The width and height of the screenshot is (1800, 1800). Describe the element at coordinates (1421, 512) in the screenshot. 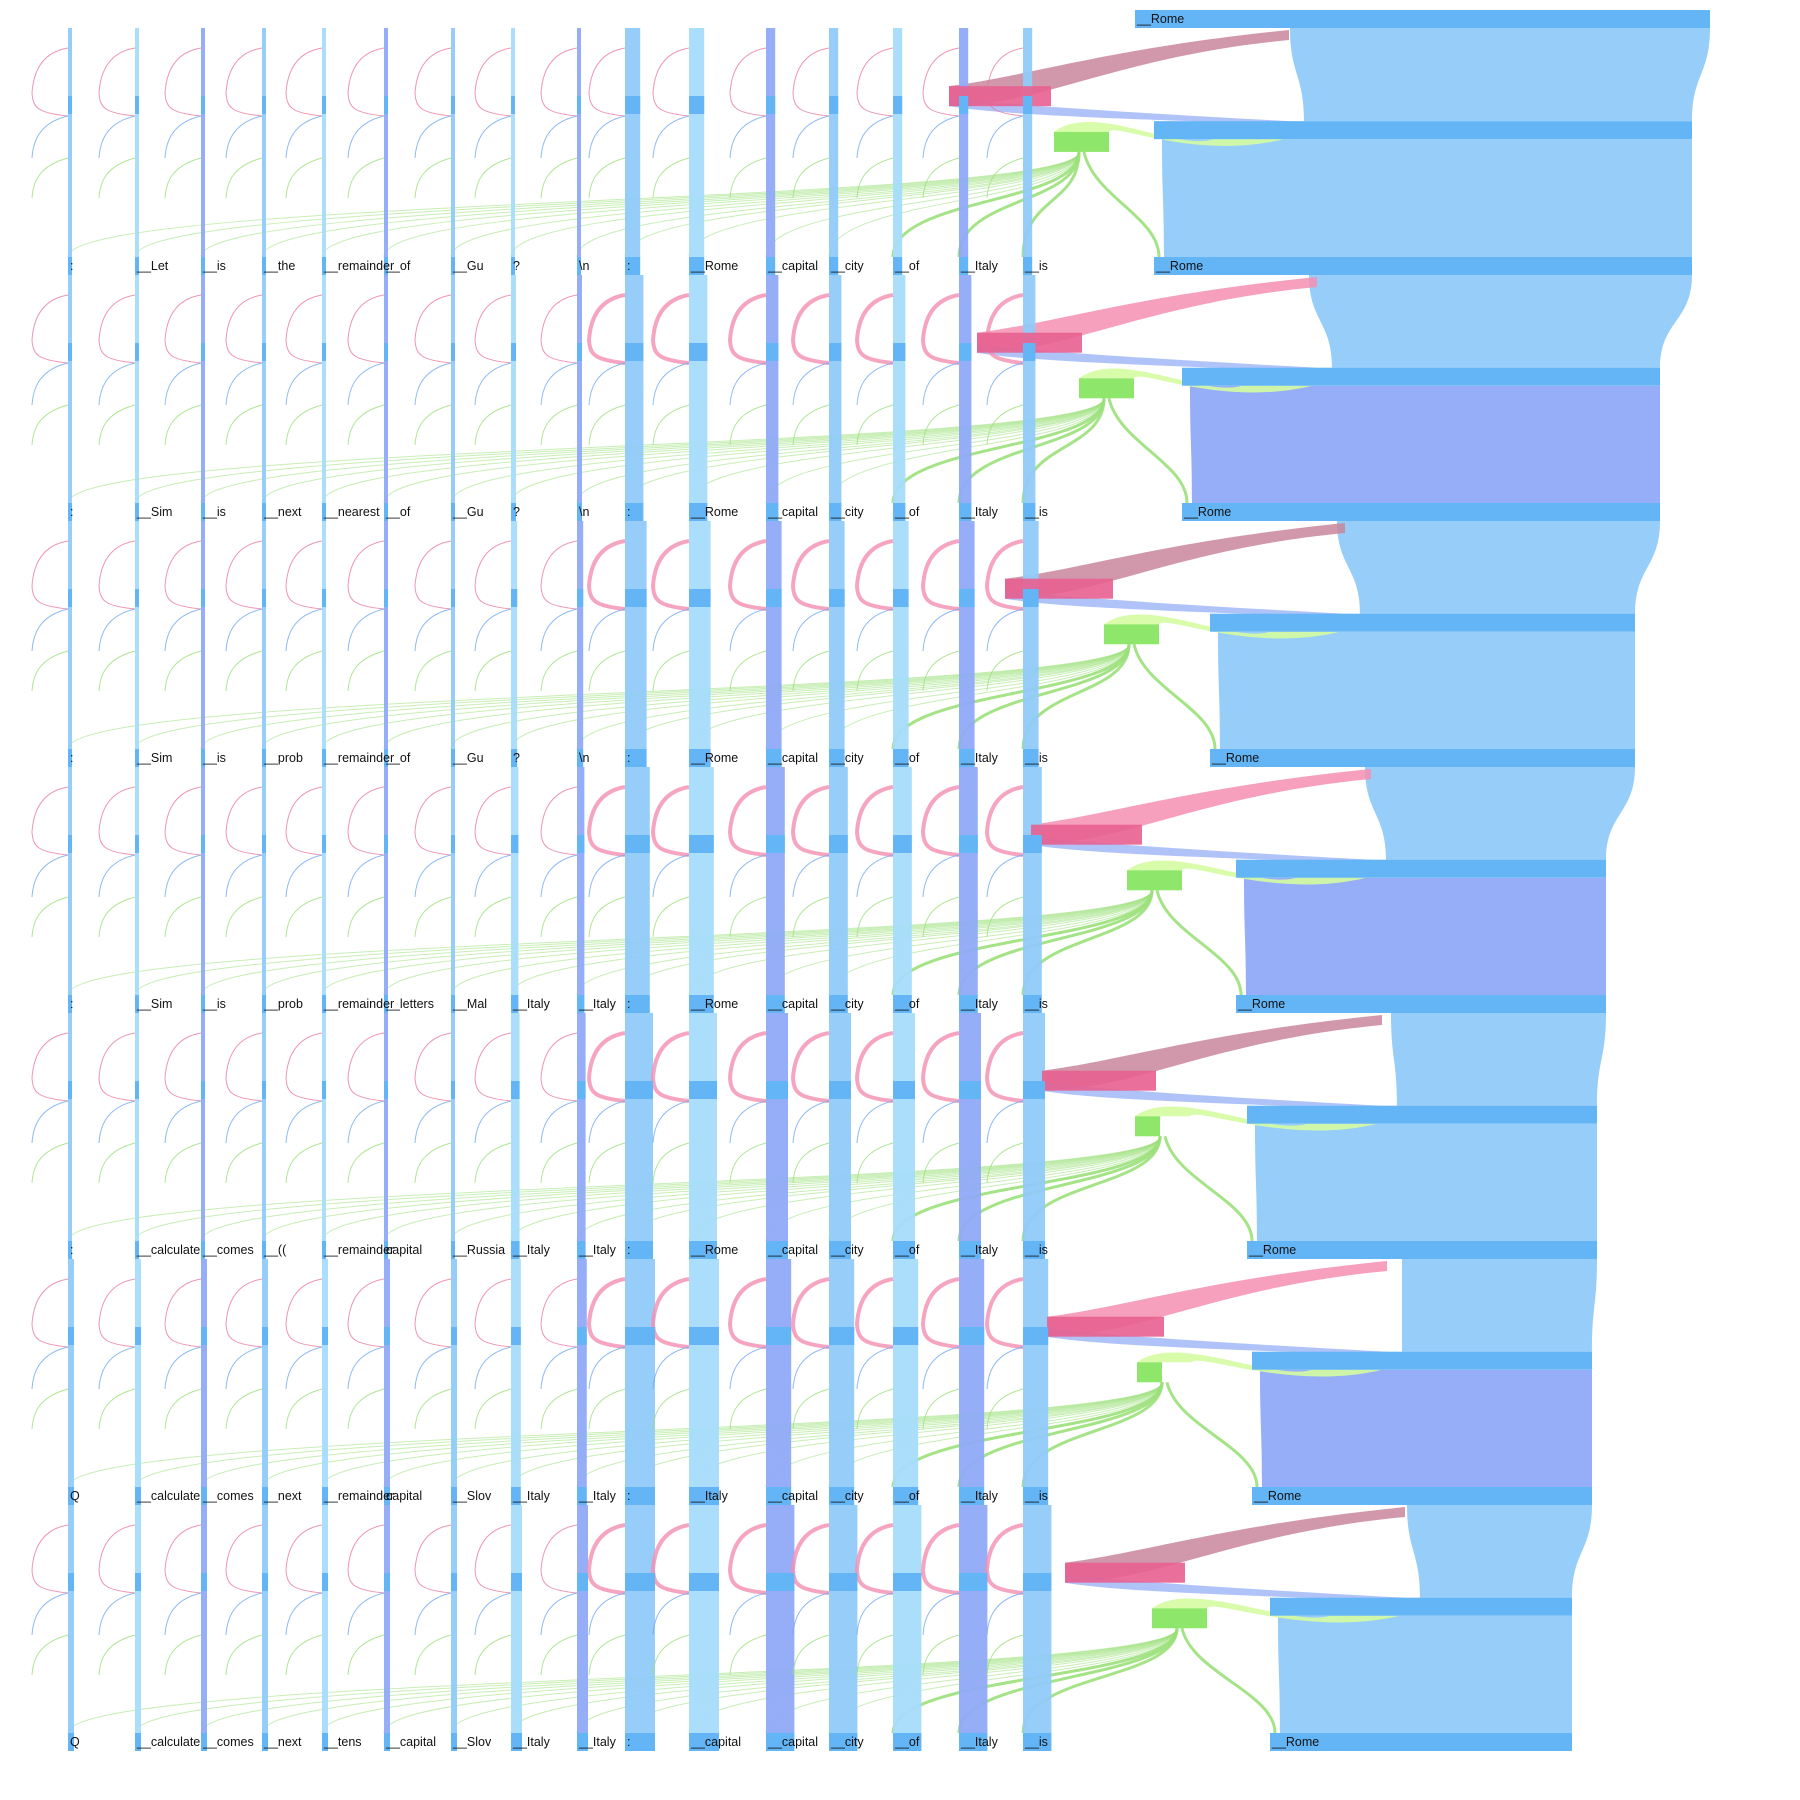

I see `output-token-node` at that location.